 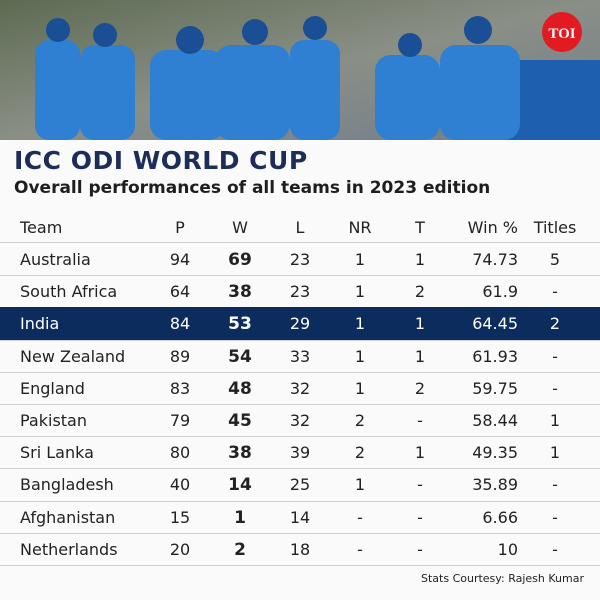 What do you see at coordinates (180, 227) in the screenshot?
I see `column-header: P` at bounding box center [180, 227].